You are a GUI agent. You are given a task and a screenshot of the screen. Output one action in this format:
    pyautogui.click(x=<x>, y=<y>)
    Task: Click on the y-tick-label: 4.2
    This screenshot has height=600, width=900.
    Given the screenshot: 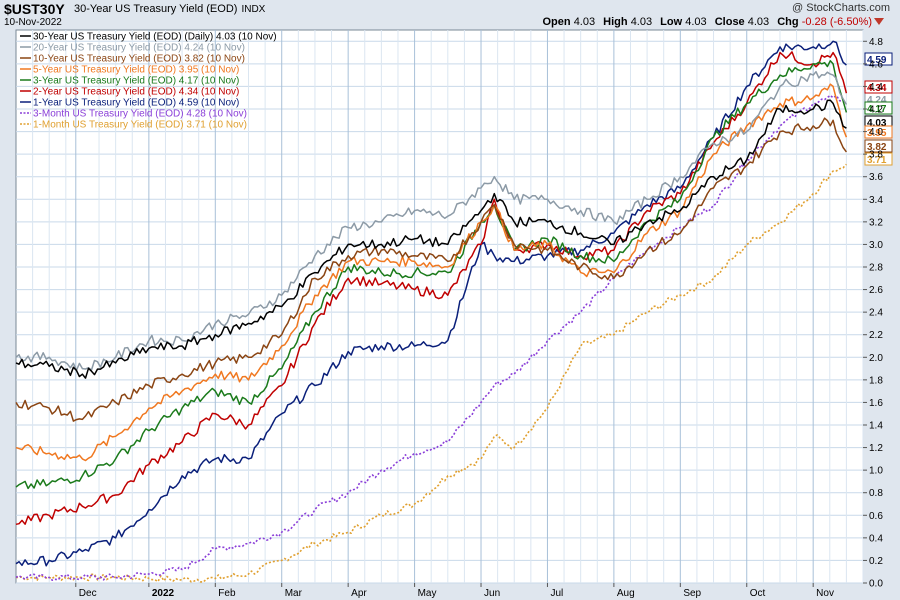 What is the action you would take?
    pyautogui.click(x=876, y=110)
    